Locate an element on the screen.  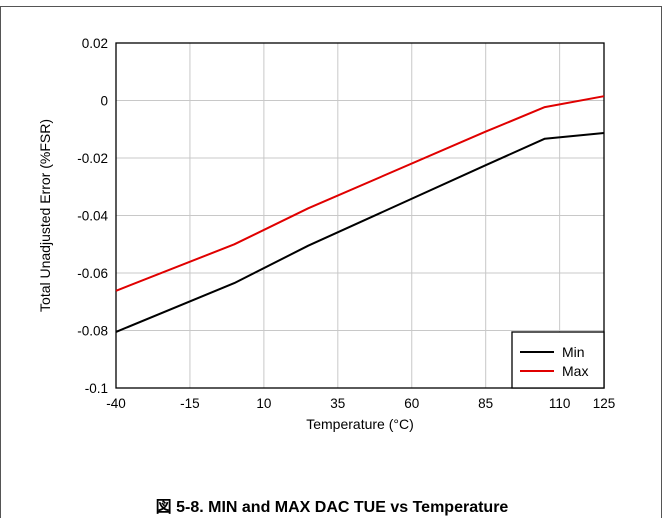
legend-box is located at coordinates (558, 360).